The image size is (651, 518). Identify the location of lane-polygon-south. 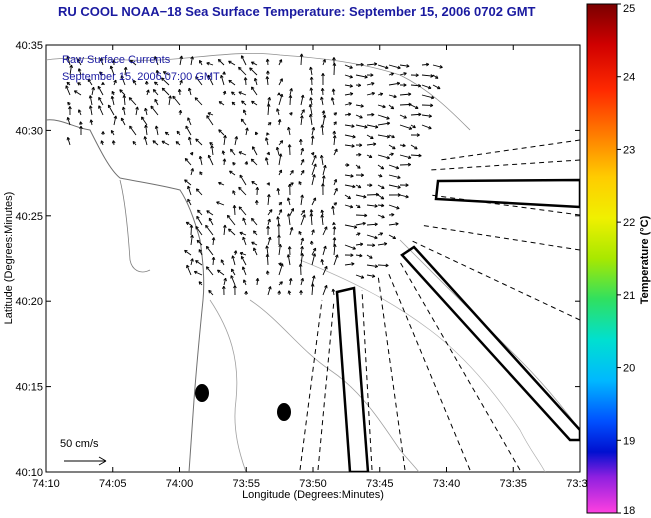
(352, 379).